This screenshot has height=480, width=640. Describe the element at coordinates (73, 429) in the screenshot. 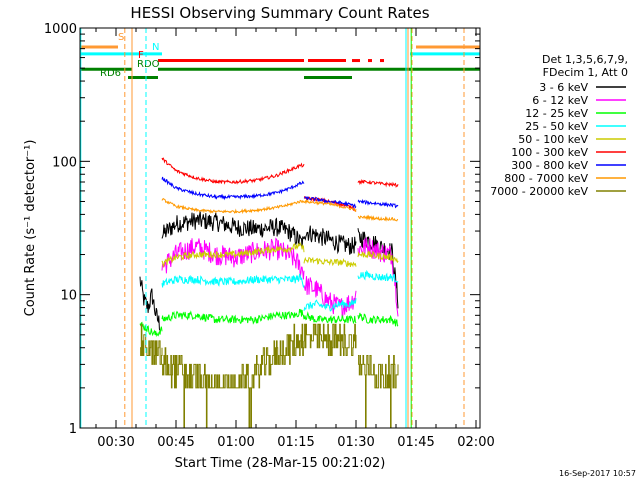

I see `y-tick-label: 1` at that location.